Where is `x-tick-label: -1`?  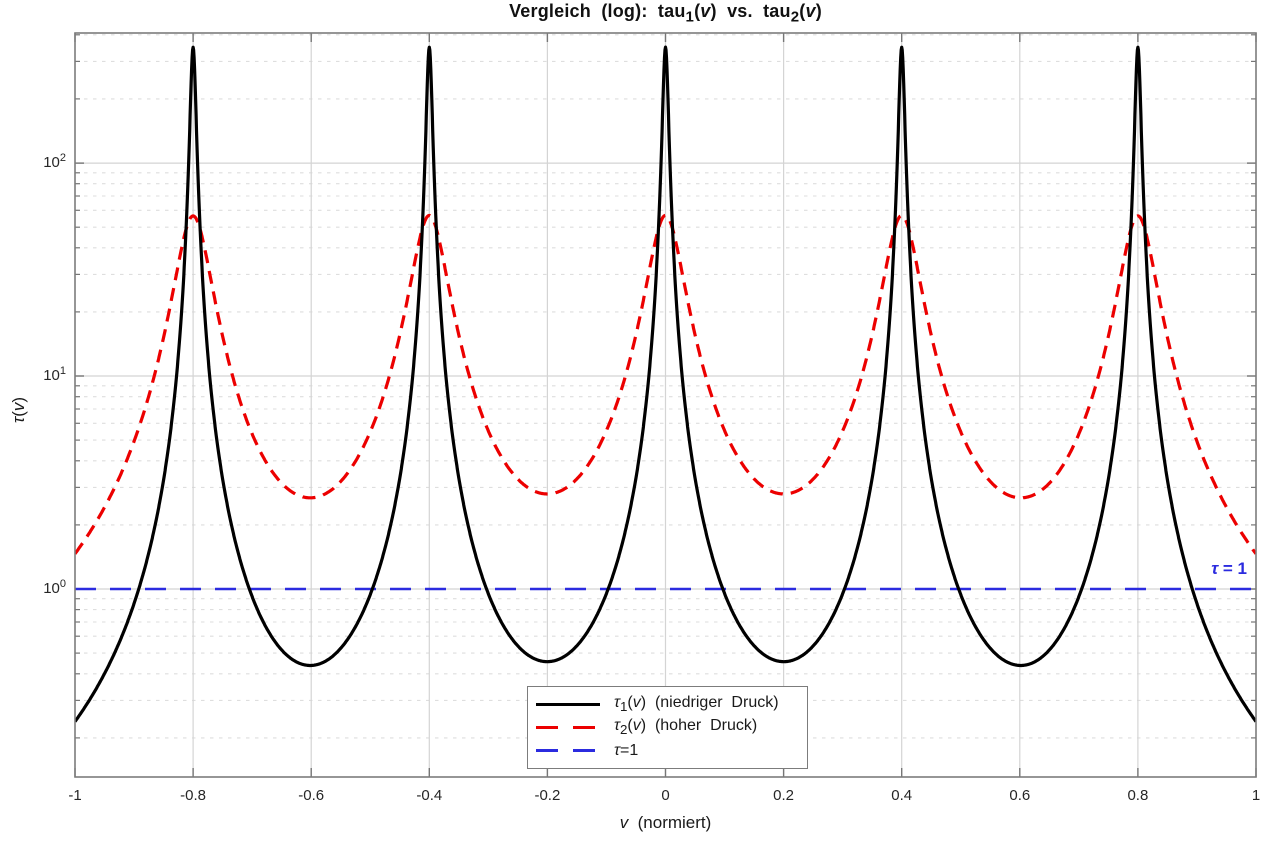 x-tick-label: -1 is located at coordinates (75, 795).